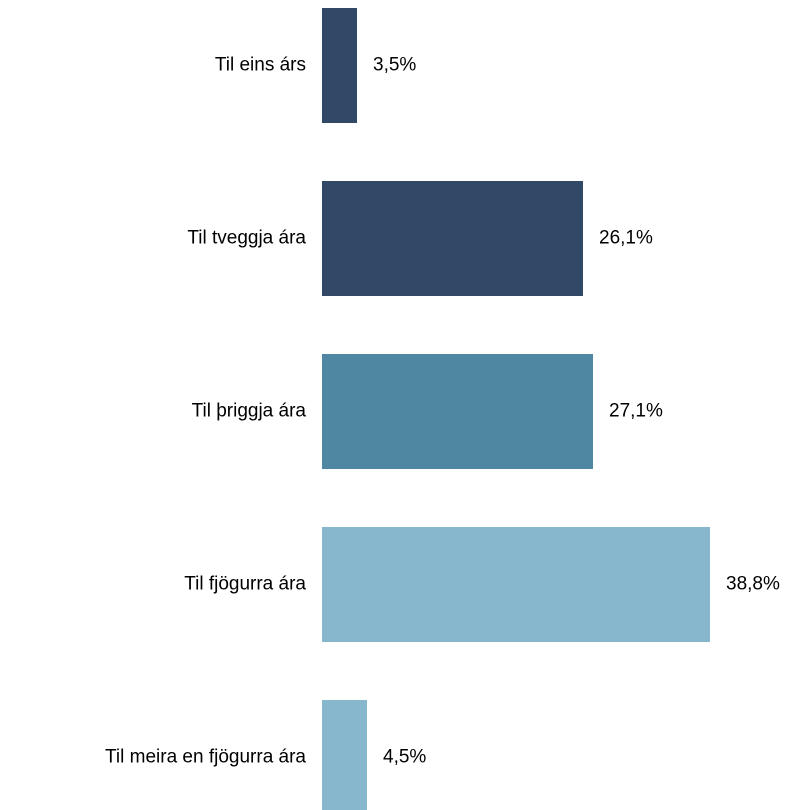  What do you see at coordinates (260, 65) in the screenshot?
I see `category-label-1: Til eins árs` at bounding box center [260, 65].